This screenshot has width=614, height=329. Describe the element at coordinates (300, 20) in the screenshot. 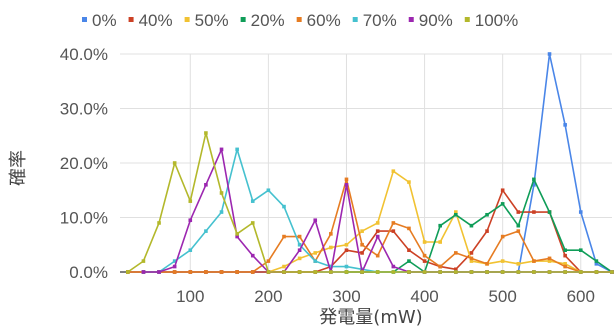

I see `legend: 0% 40% 50% 20% 60% 70% 90% 100%` at that location.